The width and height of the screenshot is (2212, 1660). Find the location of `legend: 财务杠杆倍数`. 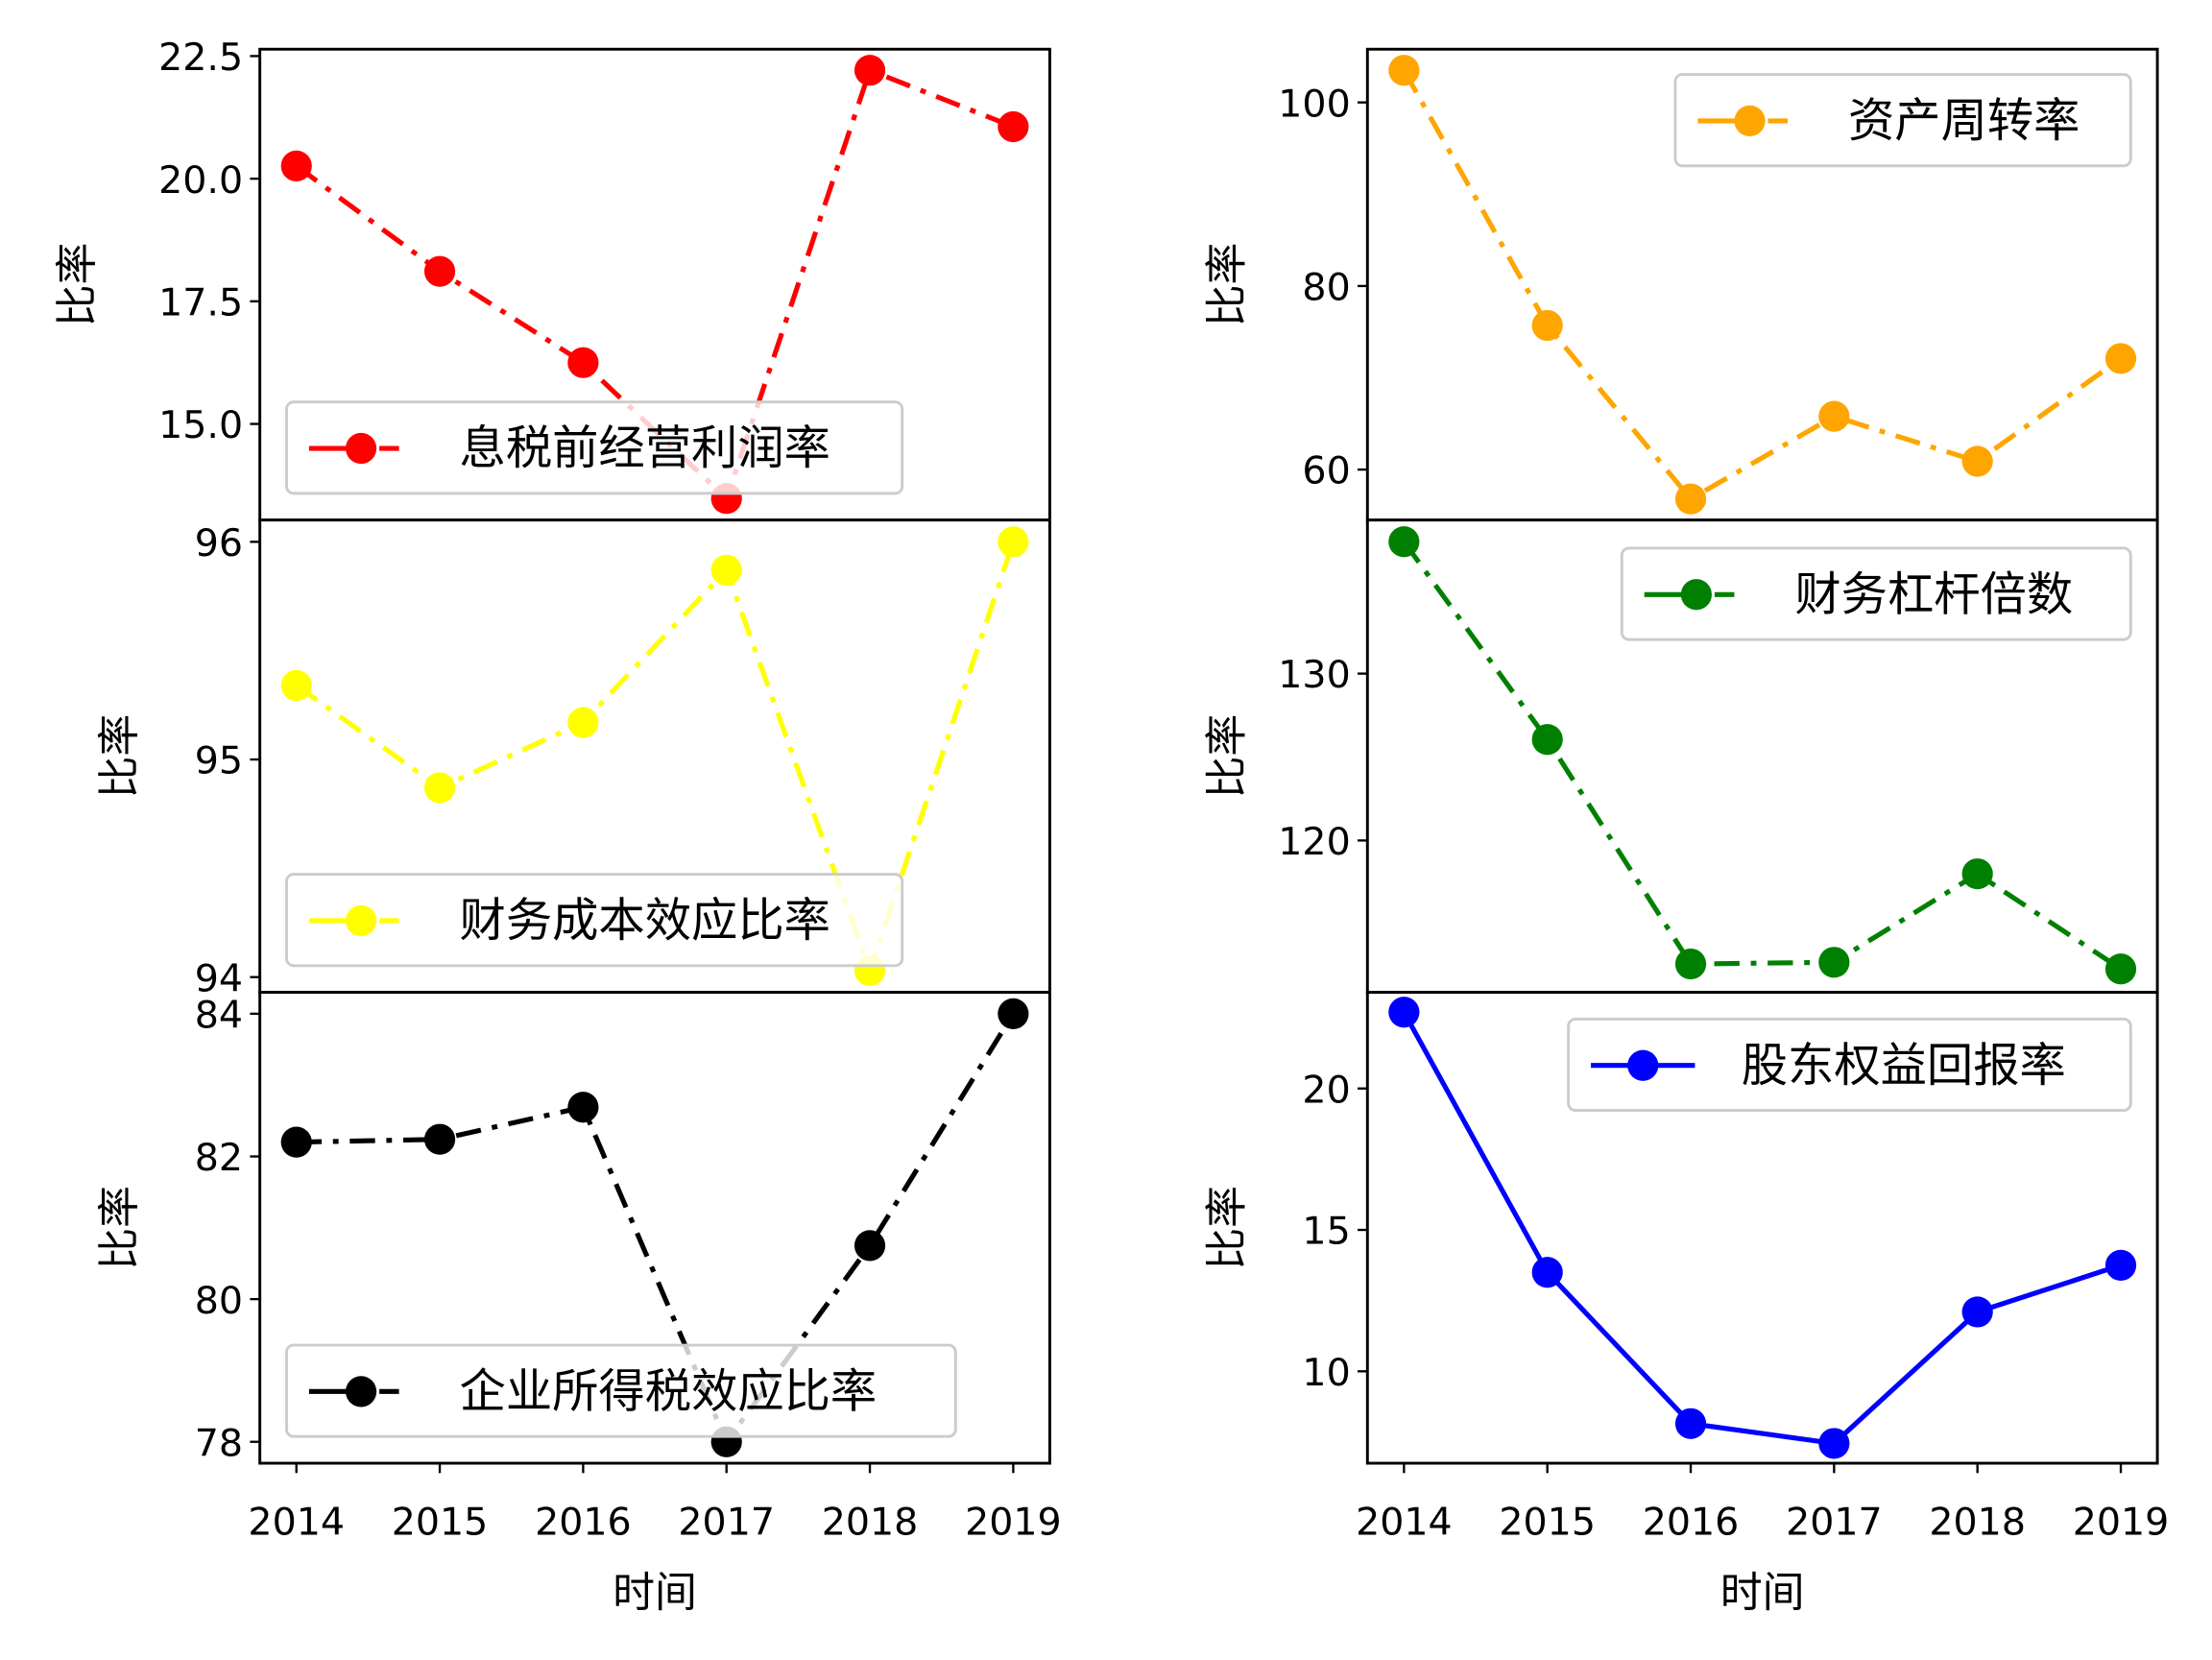

legend: 财务杠杆倍数 is located at coordinates (1876, 593).